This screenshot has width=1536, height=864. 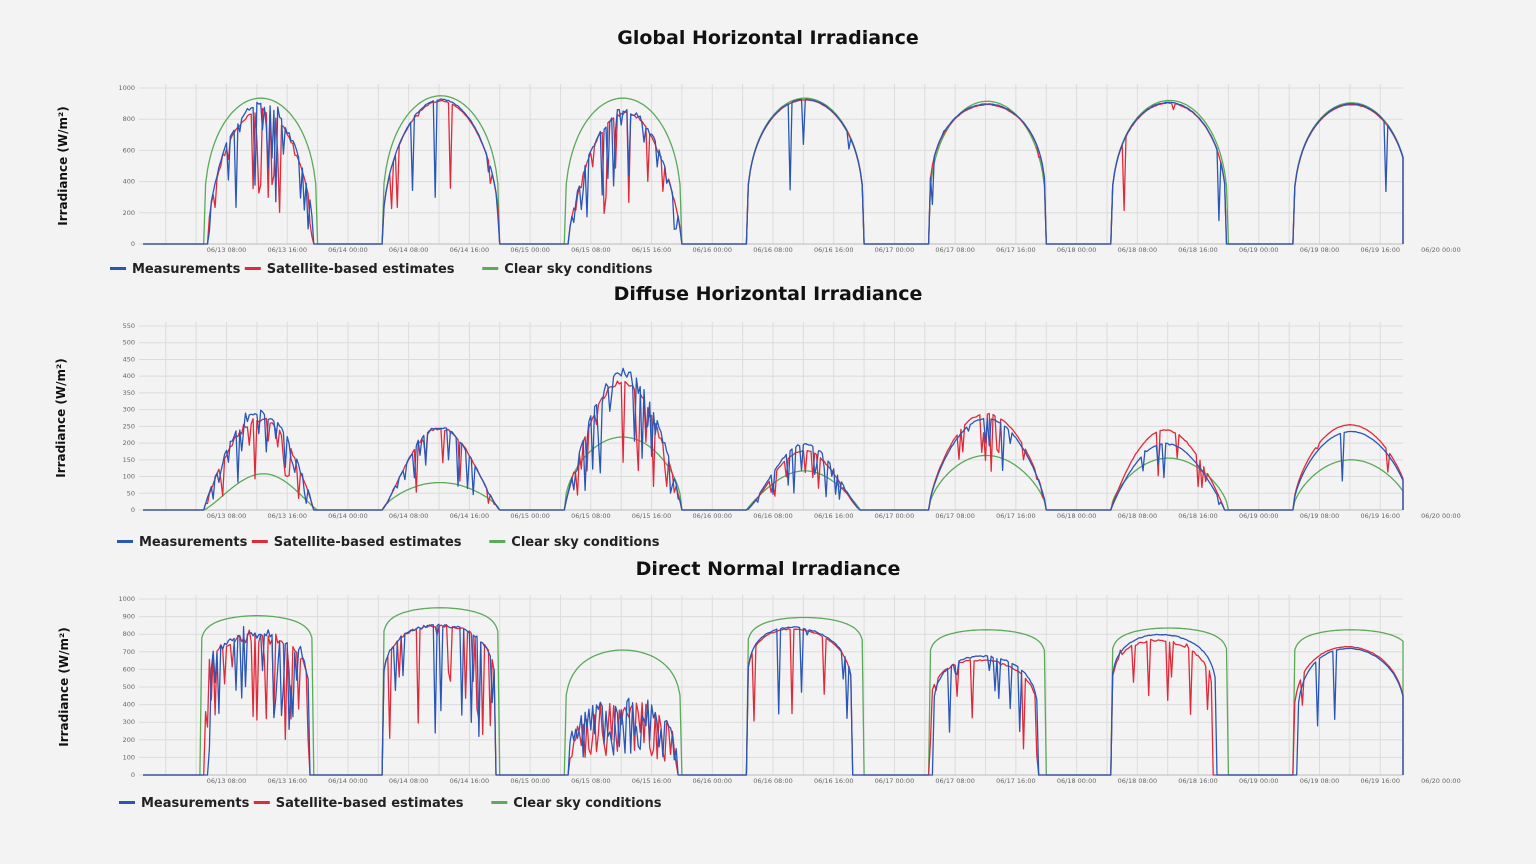 What do you see at coordinates (368, 542) in the screenshot?
I see `legend-label-satellite-based-estimates: Satellite-based estimates` at bounding box center [368, 542].